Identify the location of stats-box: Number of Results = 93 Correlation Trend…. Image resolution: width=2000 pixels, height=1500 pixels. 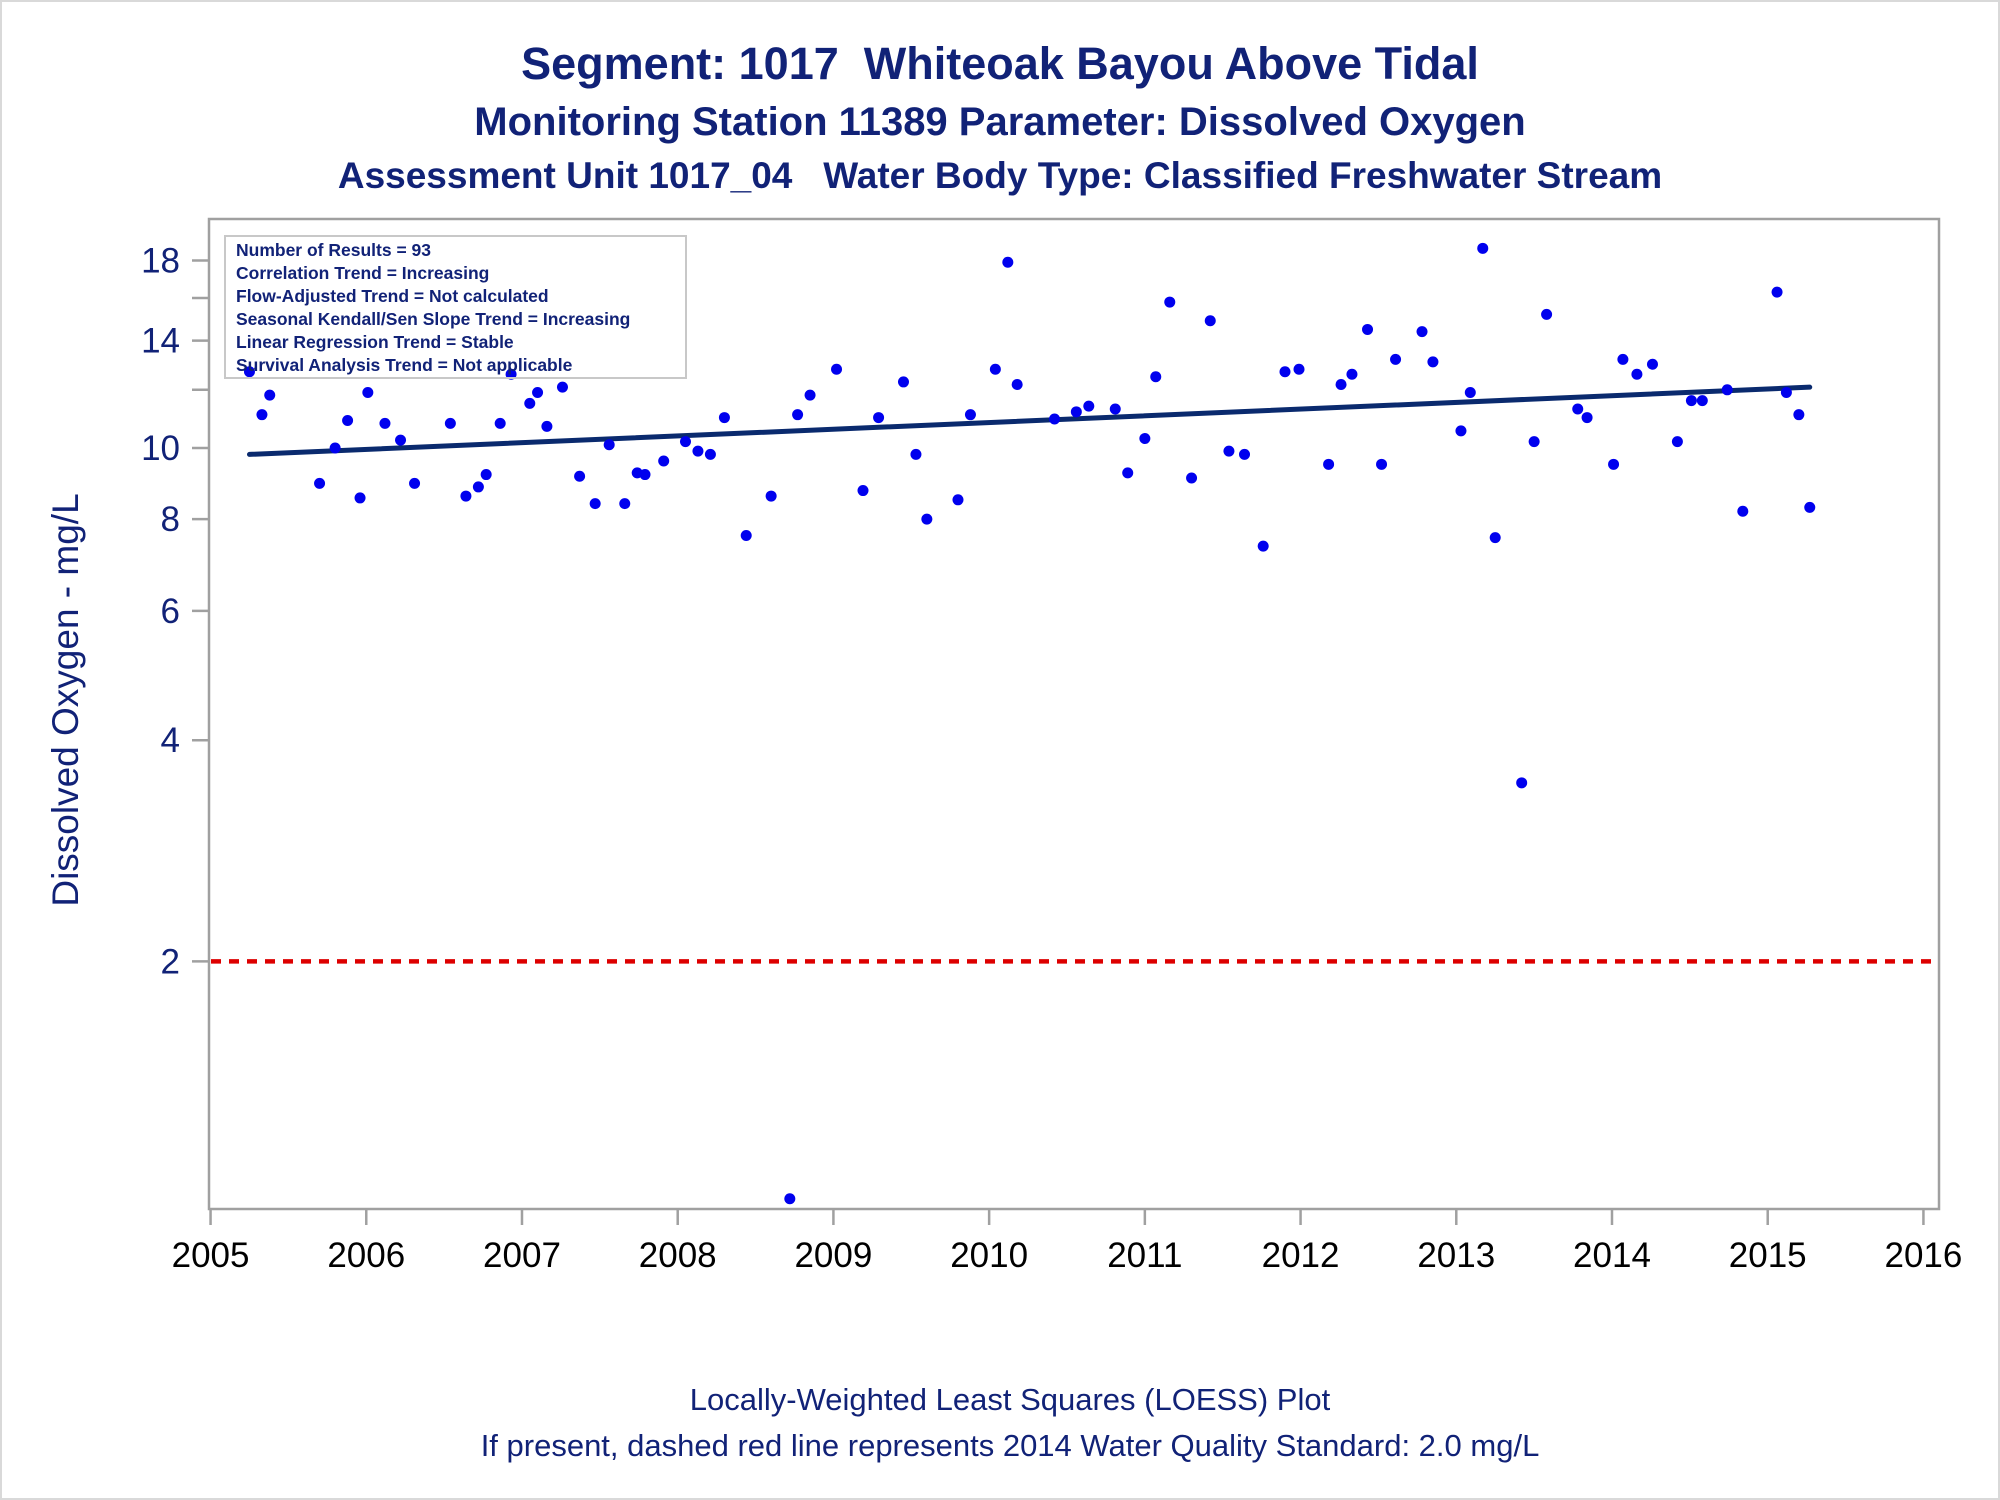
(455, 307).